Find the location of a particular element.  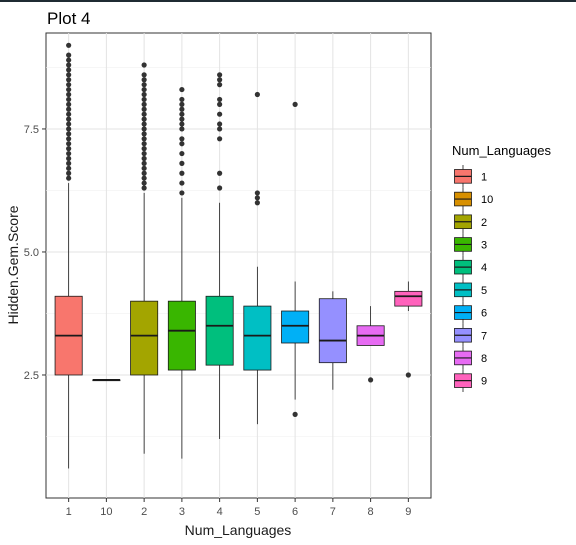

legend-keys: 1 10 2 3 4 5 6 7 8 9 is located at coordinates (473, 278).